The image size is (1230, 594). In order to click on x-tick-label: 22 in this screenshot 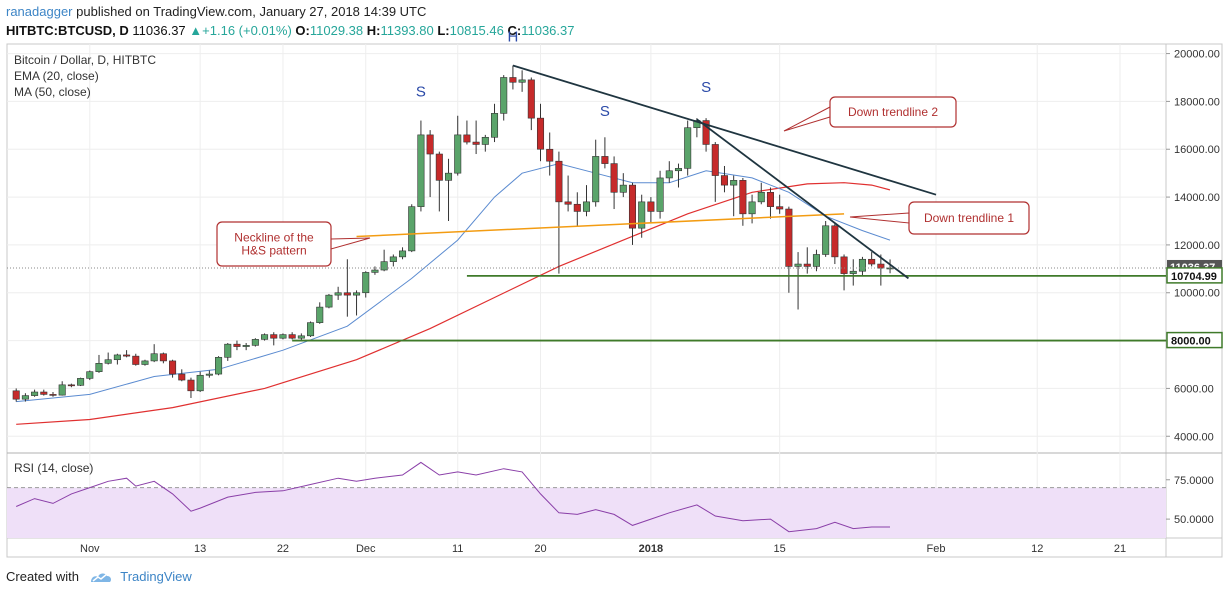, I will do `click(283, 549)`.